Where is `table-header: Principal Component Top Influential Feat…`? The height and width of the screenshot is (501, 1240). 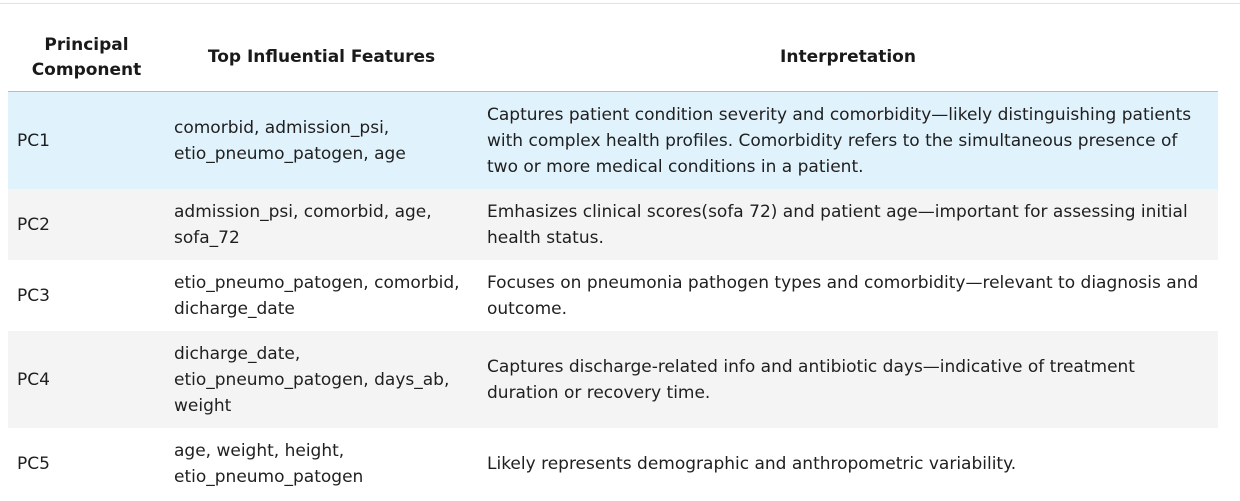 table-header: Principal Component Top Influential Feat… is located at coordinates (613, 58).